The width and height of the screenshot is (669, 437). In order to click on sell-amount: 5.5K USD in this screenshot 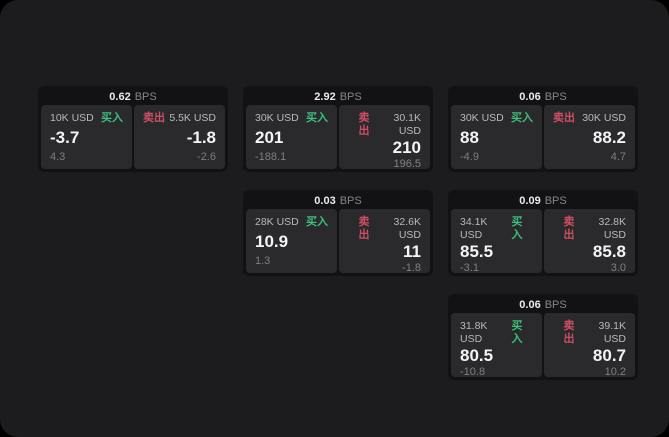, I will do `click(192, 118)`.